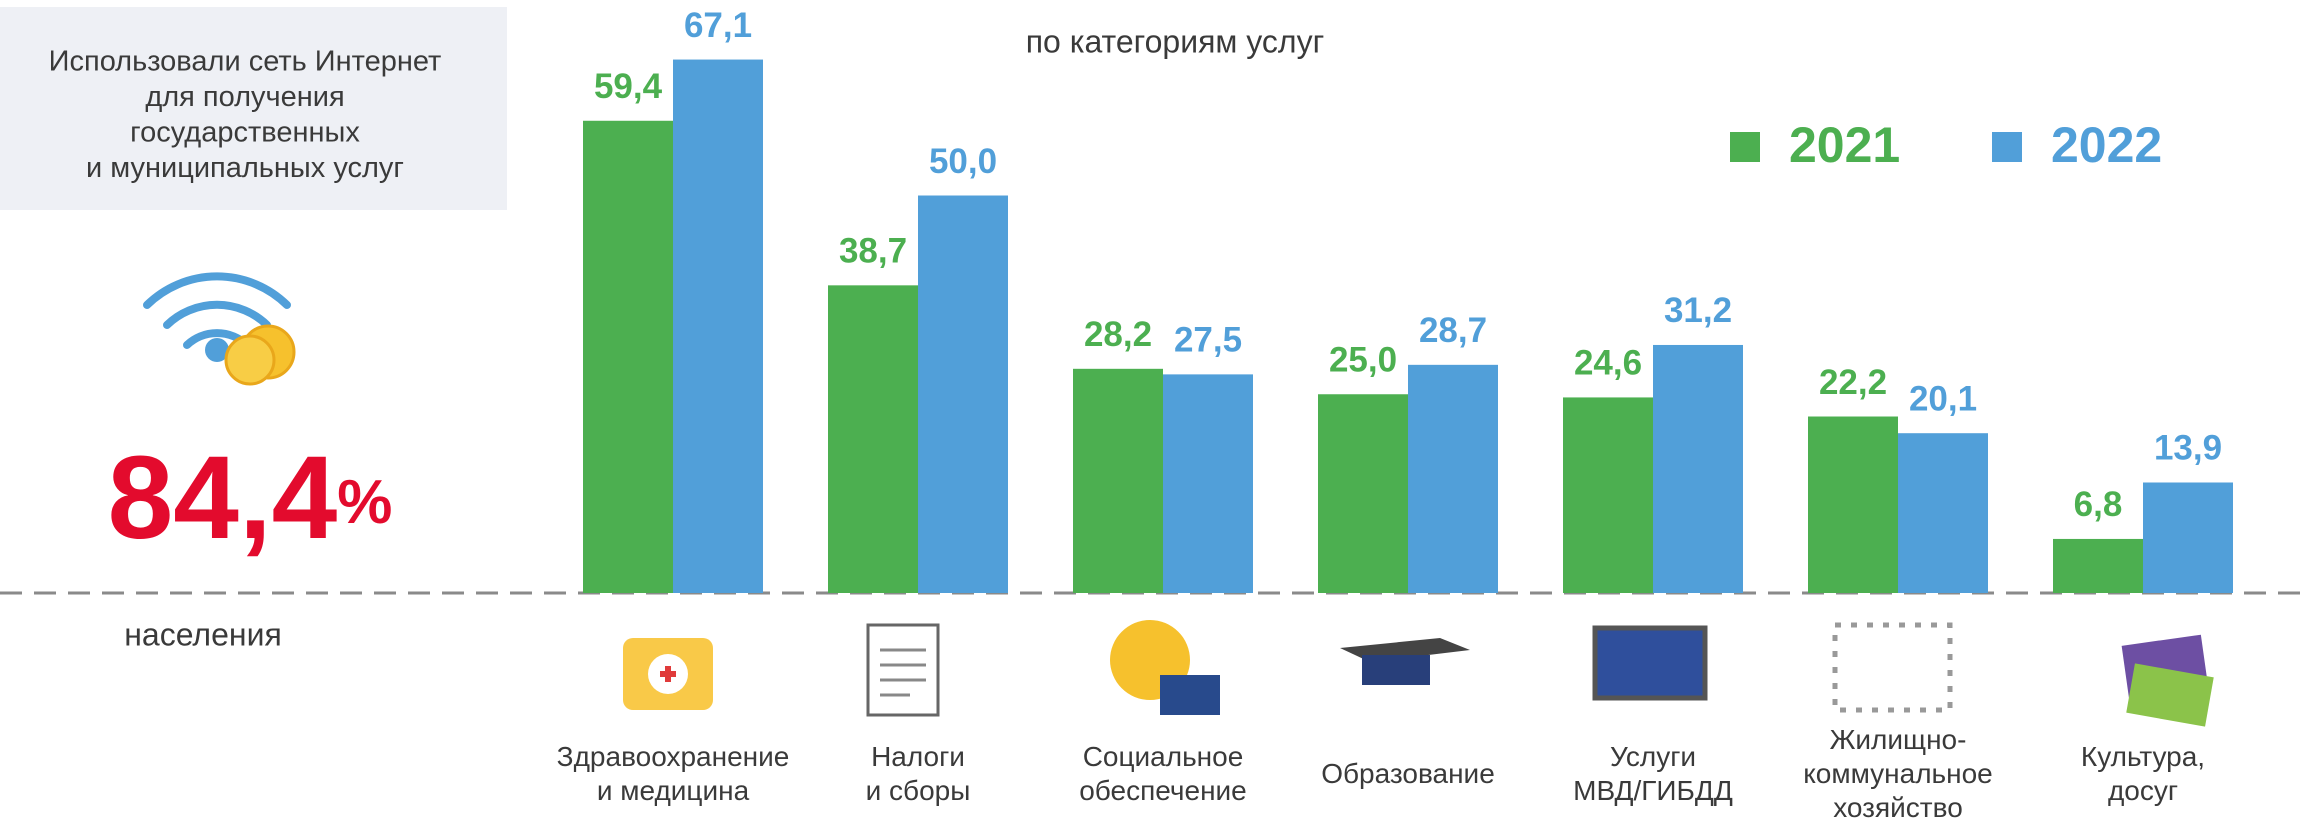 The width and height of the screenshot is (2303, 822). I want to click on value-label: 59,4, so click(628, 86).